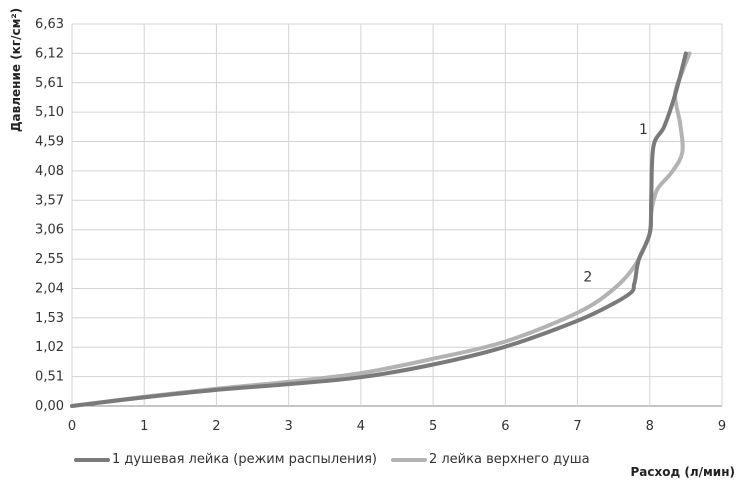 This screenshot has width=737, height=482. I want to click on x-tick-label: 4, so click(361, 426).